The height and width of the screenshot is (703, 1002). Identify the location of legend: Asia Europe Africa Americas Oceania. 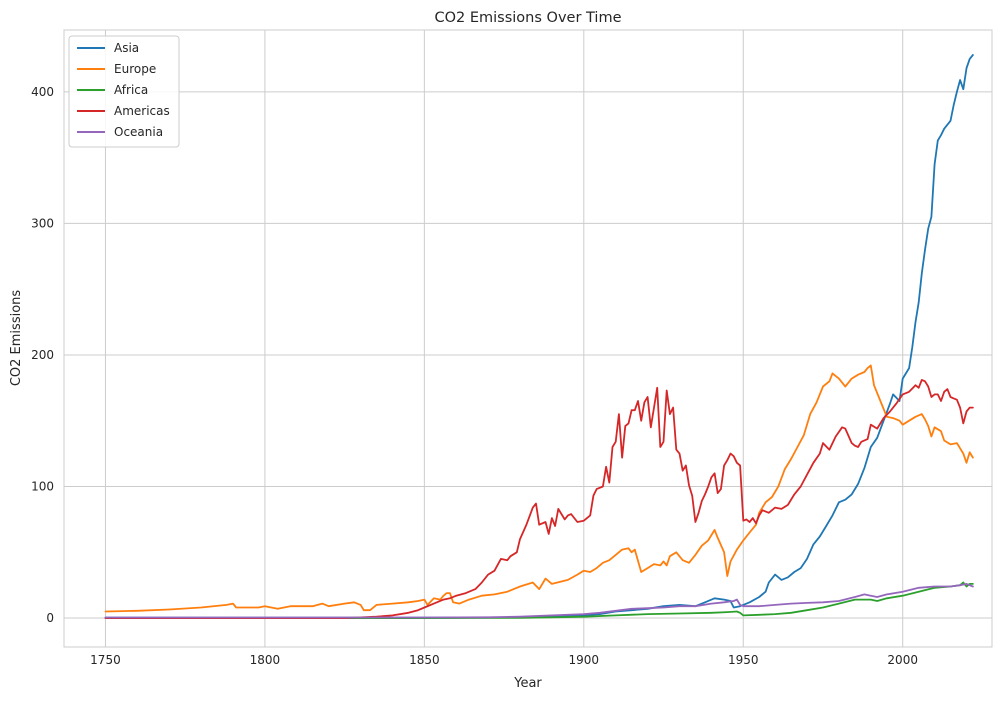
(124, 91).